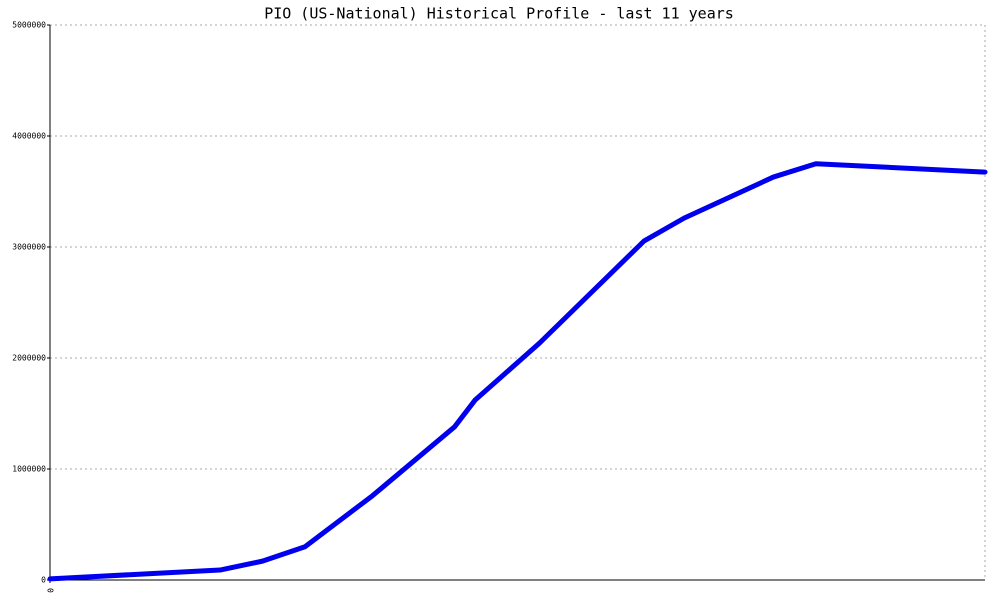 The image size is (1000, 600). Describe the element at coordinates (50, 590) in the screenshot. I see `x-tick-label: 0` at that location.